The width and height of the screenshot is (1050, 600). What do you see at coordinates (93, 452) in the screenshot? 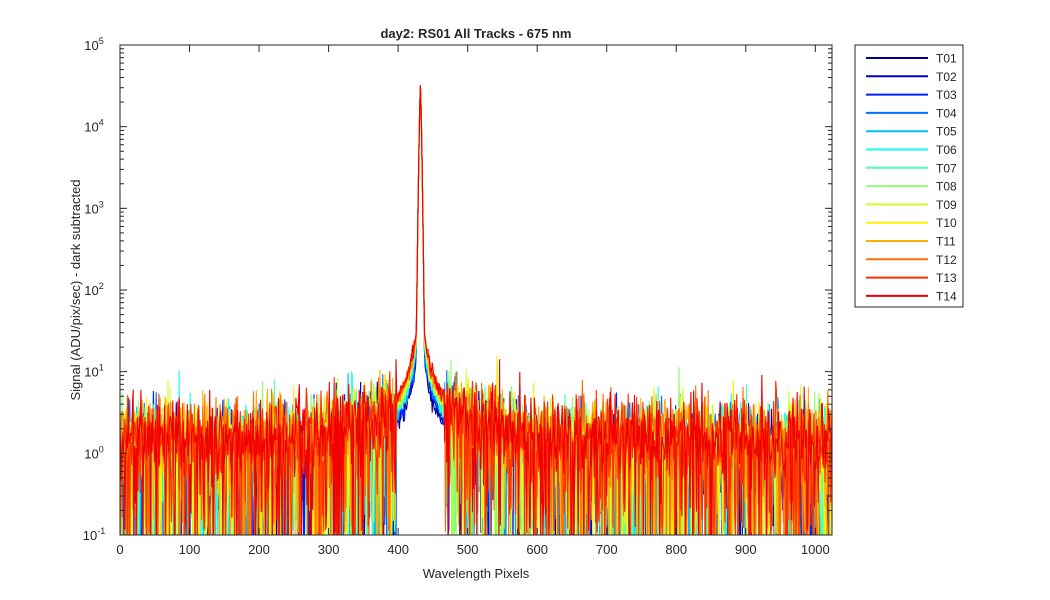
I see `y-tick-label: 10⁰` at bounding box center [93, 452].